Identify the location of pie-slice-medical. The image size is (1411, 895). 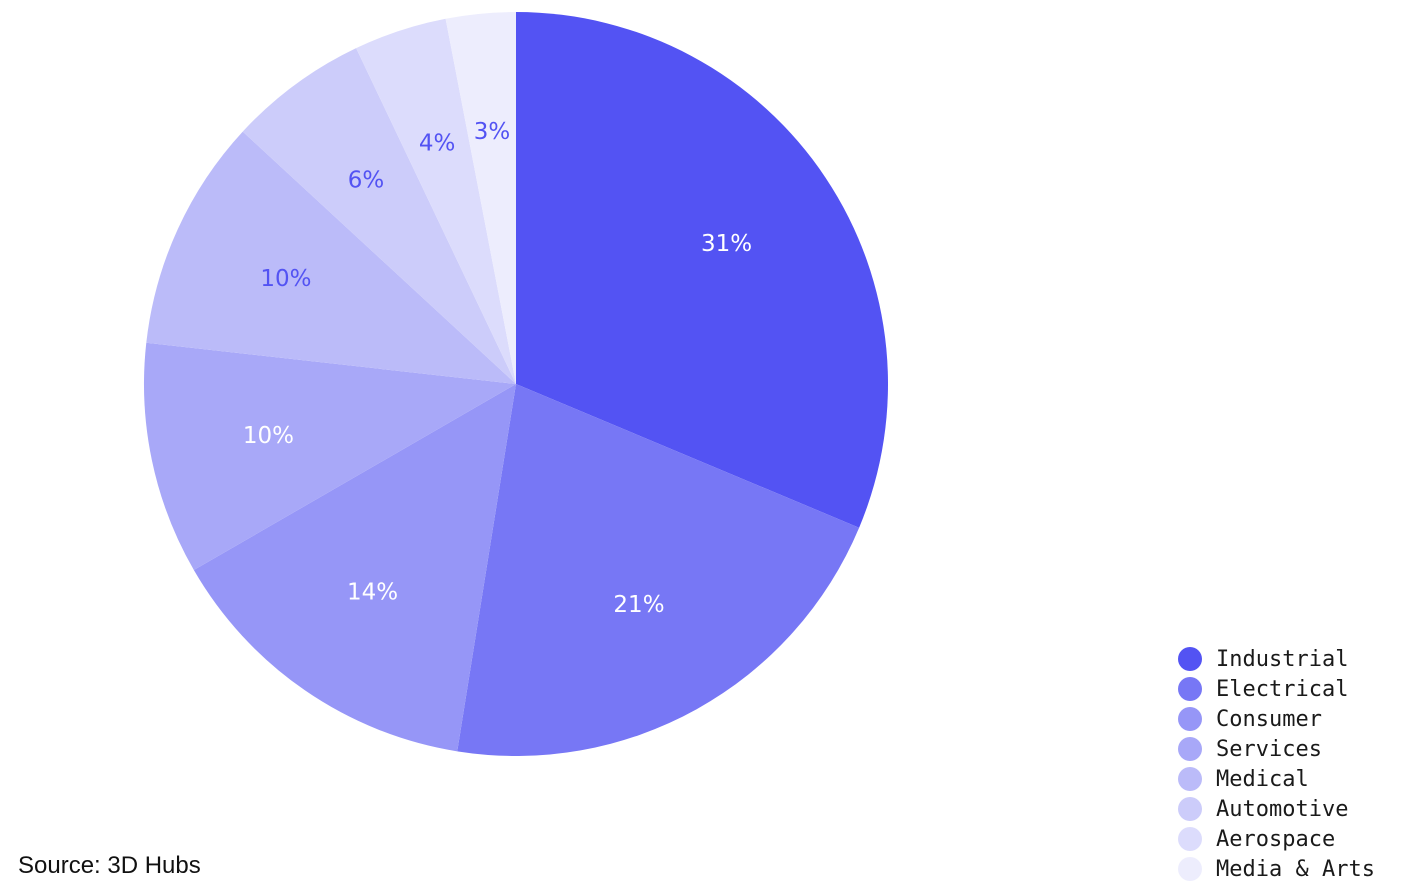
(331, 257).